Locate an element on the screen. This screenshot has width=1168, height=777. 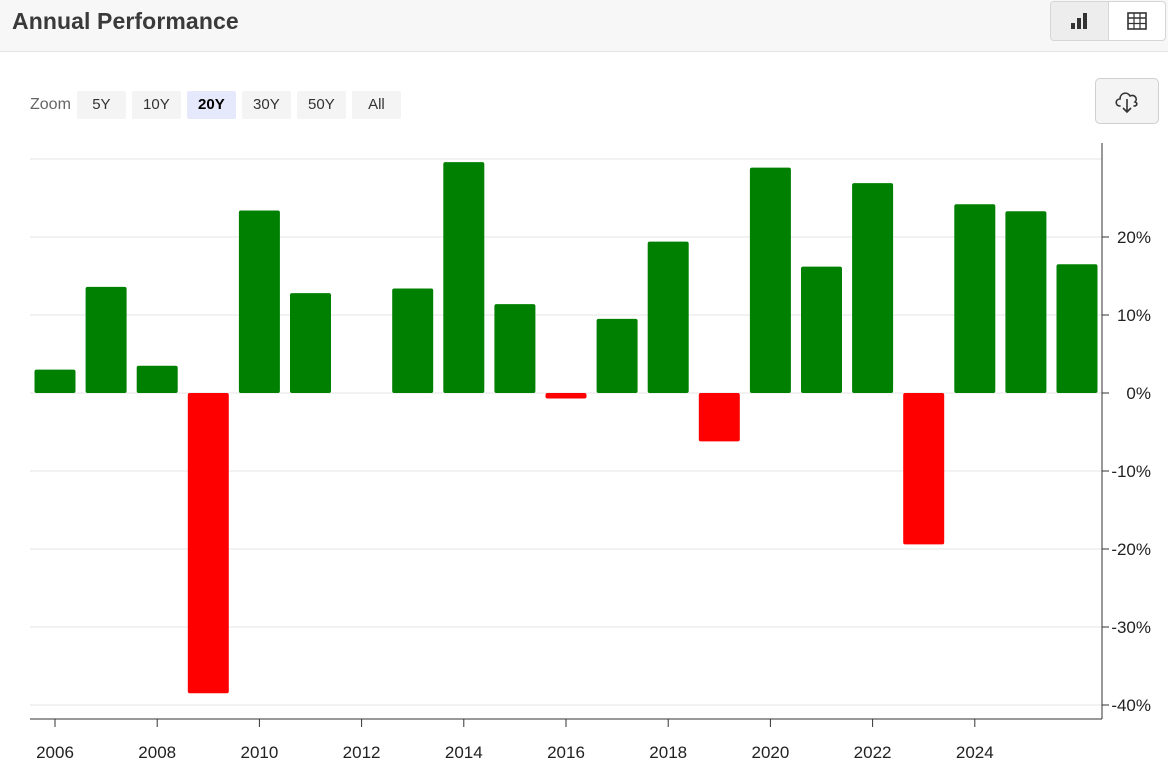
zoom-controls: Zoom 5Y 10Y 20Y 30Y 50Y All is located at coordinates (218, 105).